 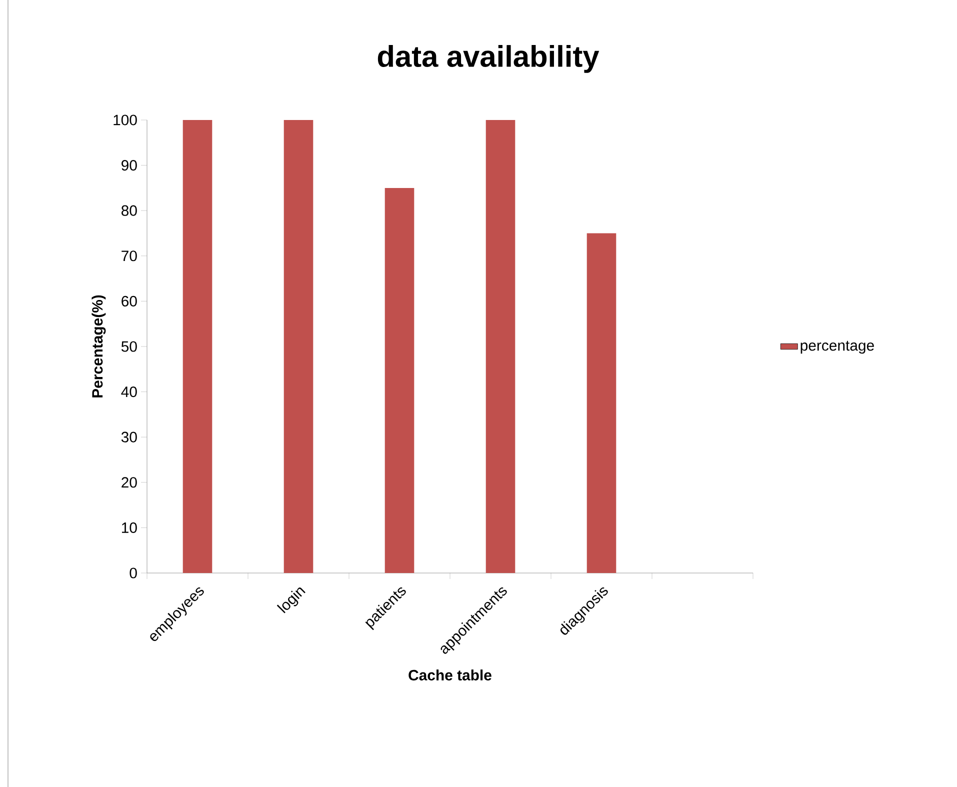 What do you see at coordinates (129, 346) in the screenshot?
I see `y-tick-label: 50` at bounding box center [129, 346].